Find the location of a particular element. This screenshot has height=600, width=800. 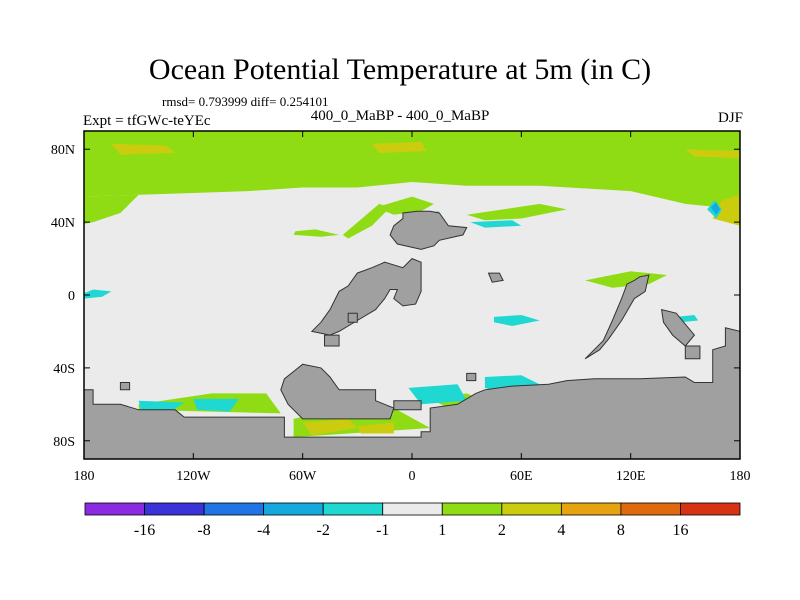

colorbar-label: 2 is located at coordinates (502, 530).